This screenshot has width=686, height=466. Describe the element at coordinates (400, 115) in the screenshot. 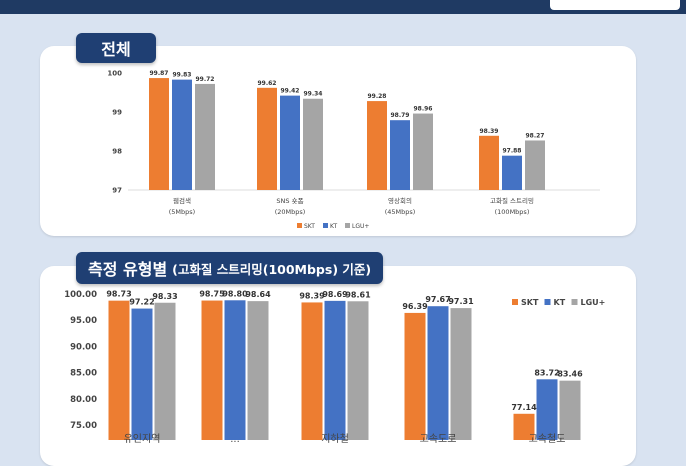

I see `data-label: 98.79` at that location.